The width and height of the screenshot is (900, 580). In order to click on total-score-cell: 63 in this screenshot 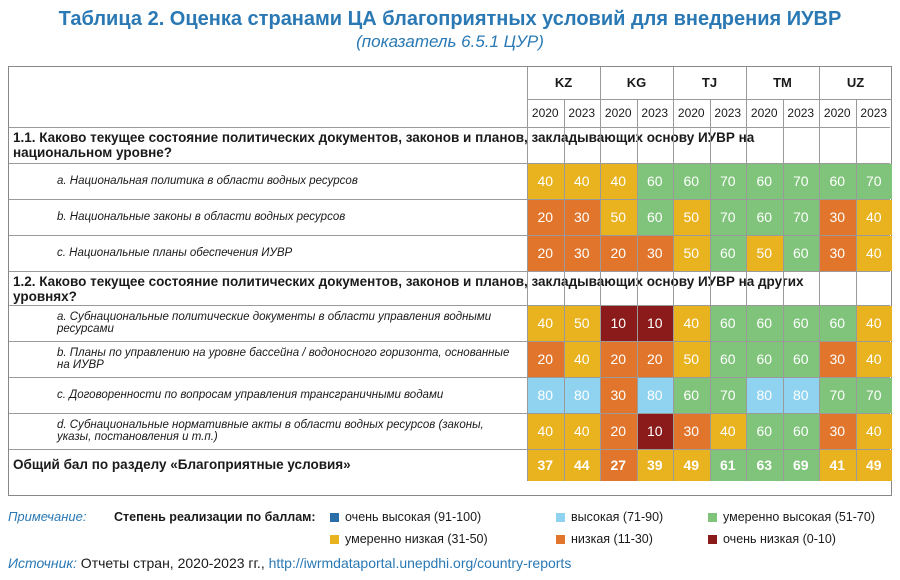, I will do `click(764, 465)`.